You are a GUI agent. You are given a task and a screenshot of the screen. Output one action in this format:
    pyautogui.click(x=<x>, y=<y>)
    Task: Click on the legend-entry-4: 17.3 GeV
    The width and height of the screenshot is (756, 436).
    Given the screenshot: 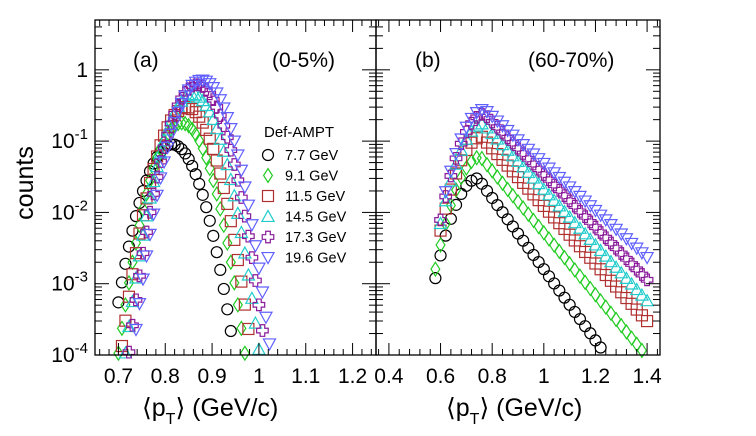 What is the action you would take?
    pyautogui.click(x=304, y=238)
    